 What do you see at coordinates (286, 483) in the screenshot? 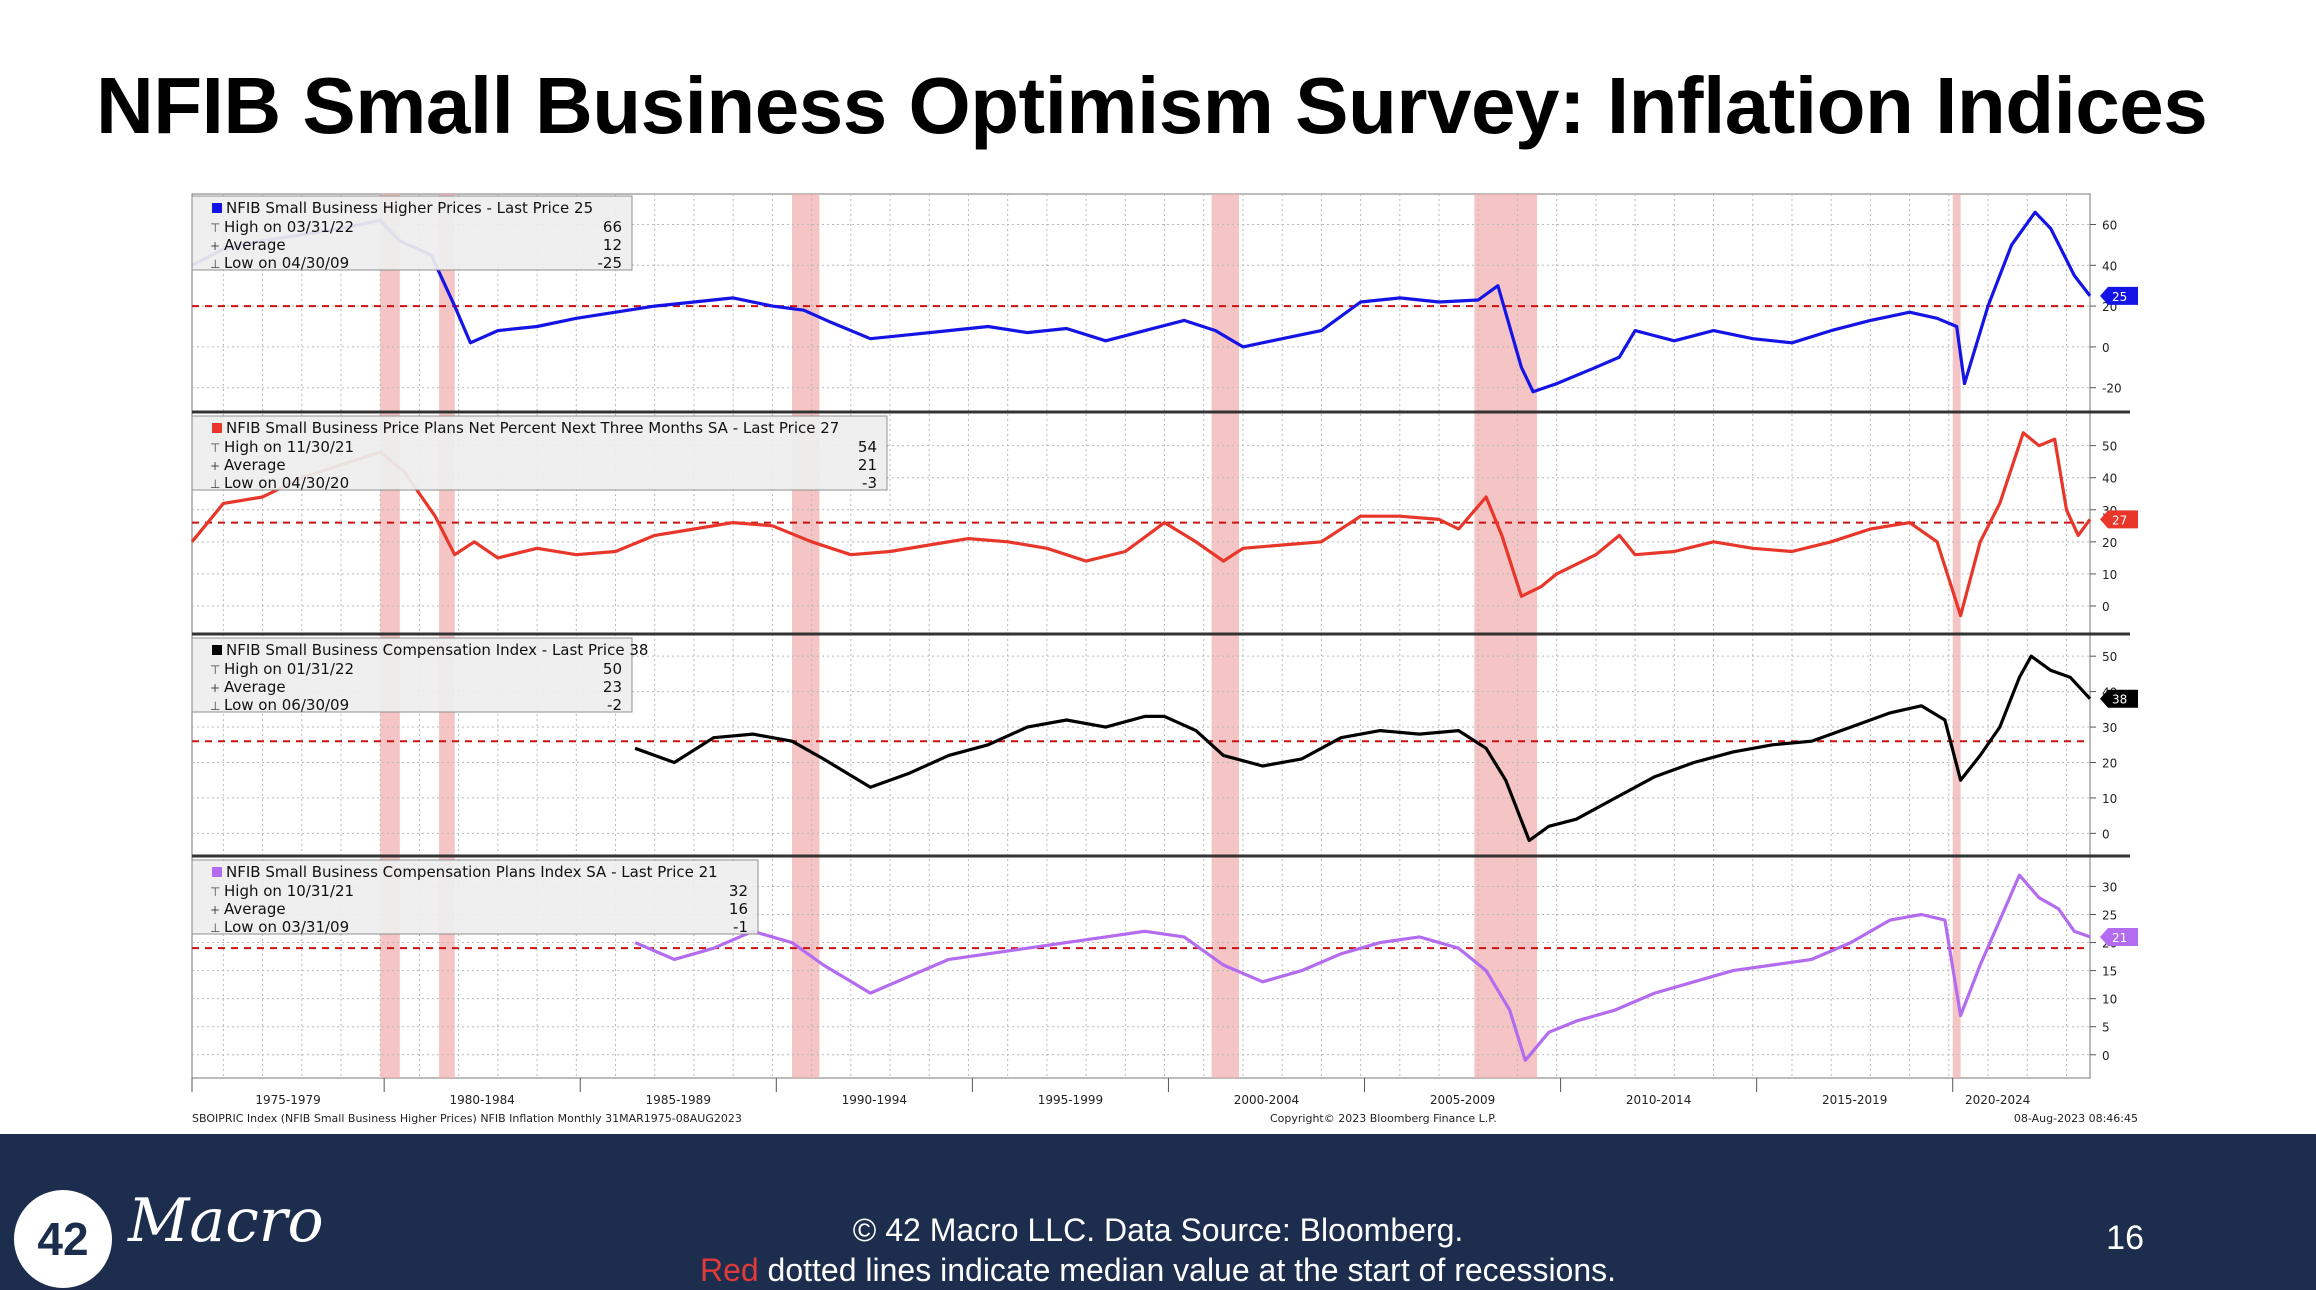
I see `legend-stat-label: Low on 04/30/20` at bounding box center [286, 483].